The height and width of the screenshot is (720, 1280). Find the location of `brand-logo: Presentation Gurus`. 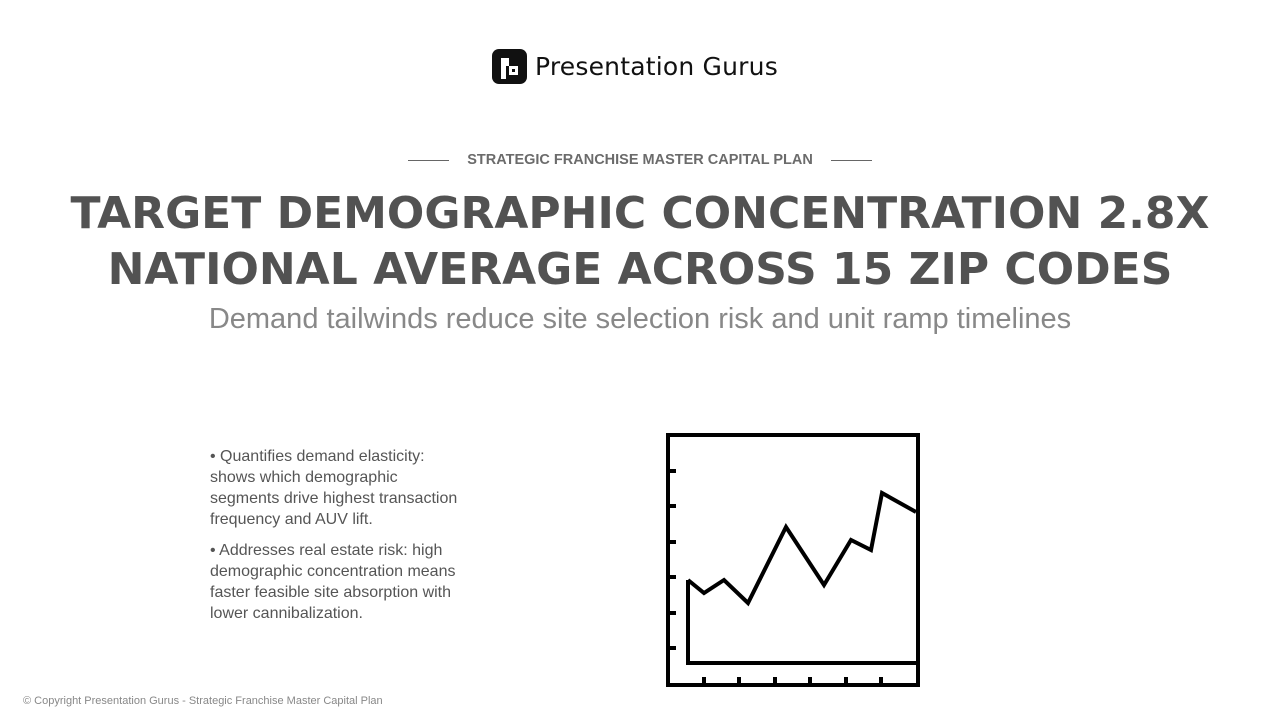

brand-logo: Presentation Gurus is located at coordinates (635, 66).